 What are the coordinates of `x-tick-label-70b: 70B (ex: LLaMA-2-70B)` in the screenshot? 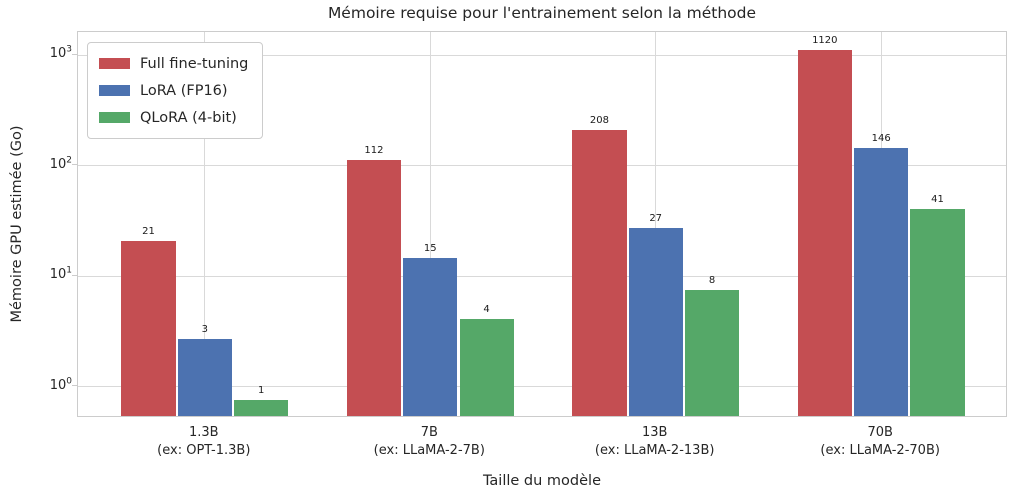 It's located at (880, 441).